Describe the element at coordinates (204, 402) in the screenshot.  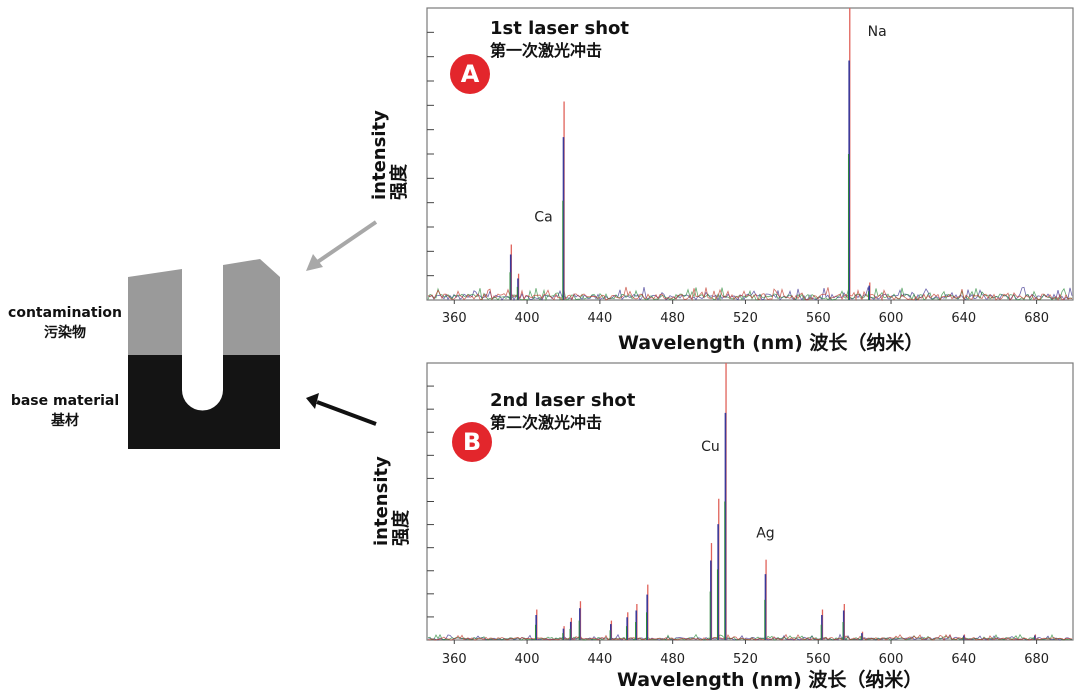
I see `base-material-block` at that location.